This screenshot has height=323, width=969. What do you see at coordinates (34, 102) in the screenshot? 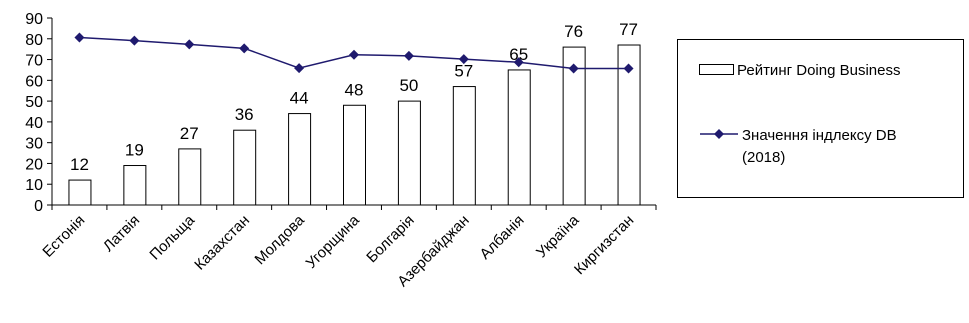
I see `y-tick-label: 50` at bounding box center [34, 102].